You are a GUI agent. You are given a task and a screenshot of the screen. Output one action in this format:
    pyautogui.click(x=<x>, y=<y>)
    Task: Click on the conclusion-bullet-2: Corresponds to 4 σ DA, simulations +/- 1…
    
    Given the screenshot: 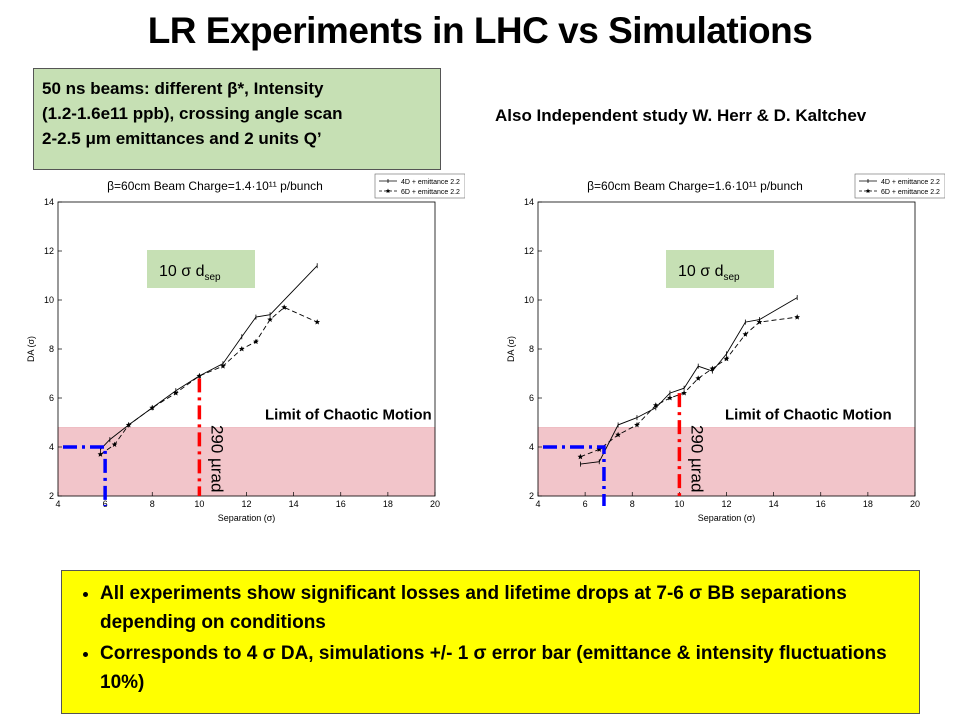 What is the action you would take?
    pyautogui.click(x=504, y=668)
    